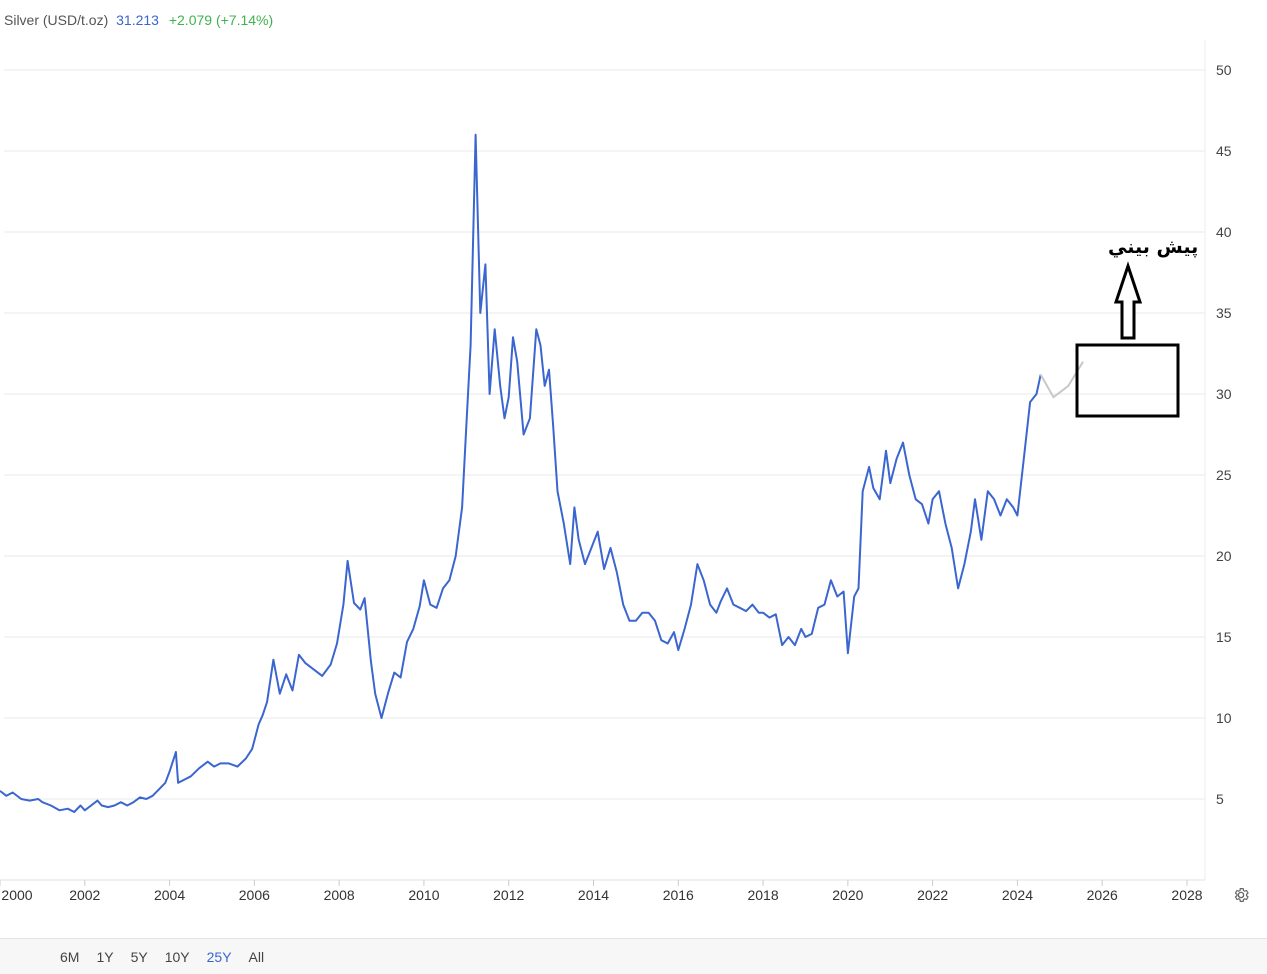  I want to click on x-tick-label: 2026, so click(1102, 895).